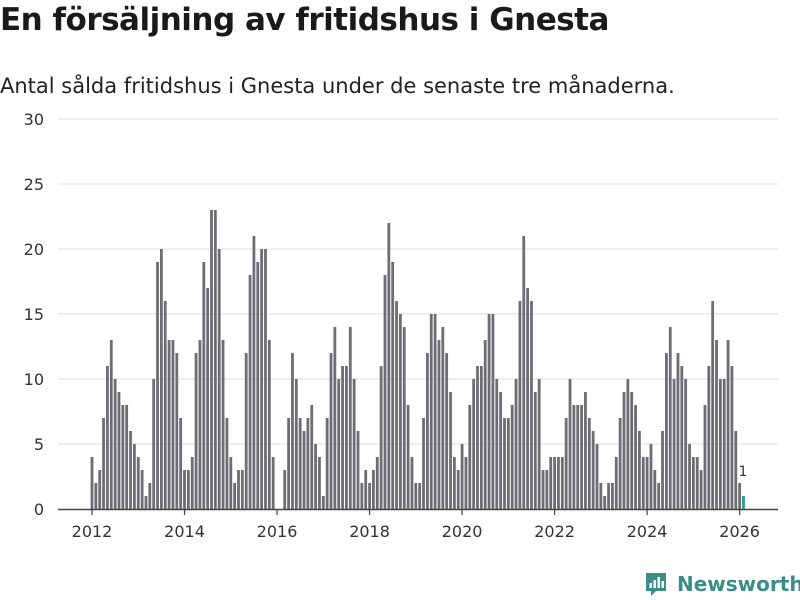 The image size is (800, 600). Describe the element at coordinates (369, 531) in the screenshot. I see `x-tick-label: 2018` at that location.